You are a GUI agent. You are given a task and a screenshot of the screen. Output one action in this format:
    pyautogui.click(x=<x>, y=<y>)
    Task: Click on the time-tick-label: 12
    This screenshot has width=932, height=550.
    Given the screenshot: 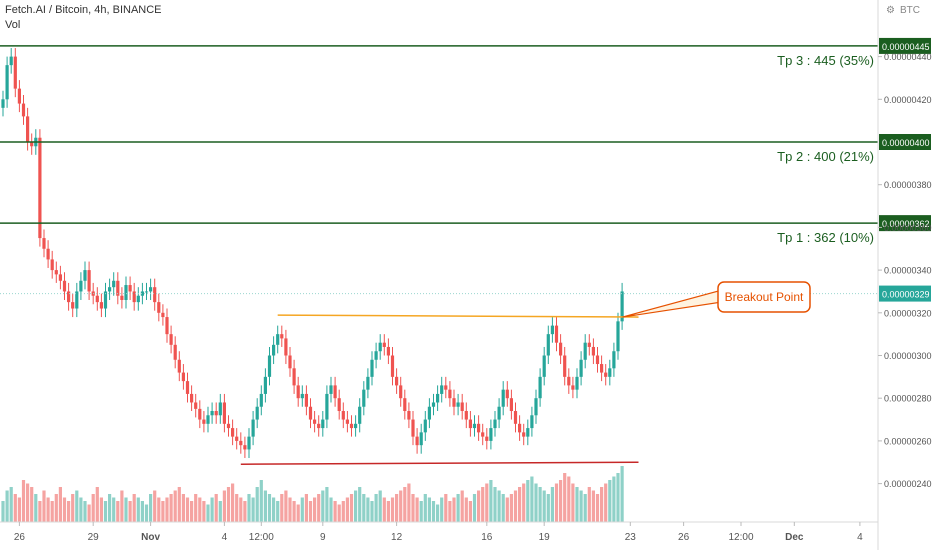 What is the action you would take?
    pyautogui.click(x=397, y=537)
    